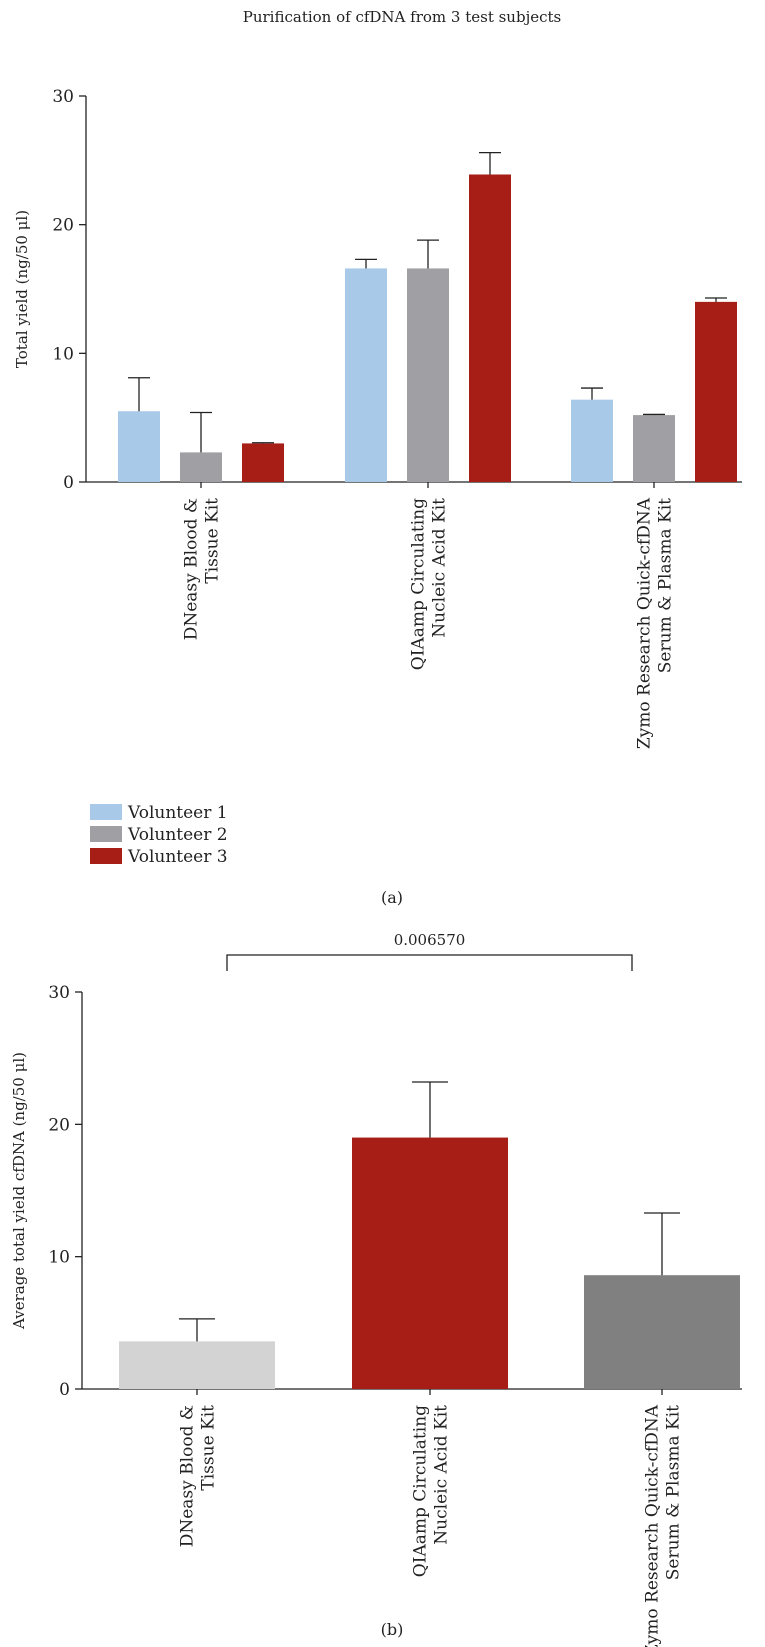  Describe the element at coordinates (22, 289) in the screenshot. I see `y-axis-label: Total yield (ng/50 μl)` at that location.